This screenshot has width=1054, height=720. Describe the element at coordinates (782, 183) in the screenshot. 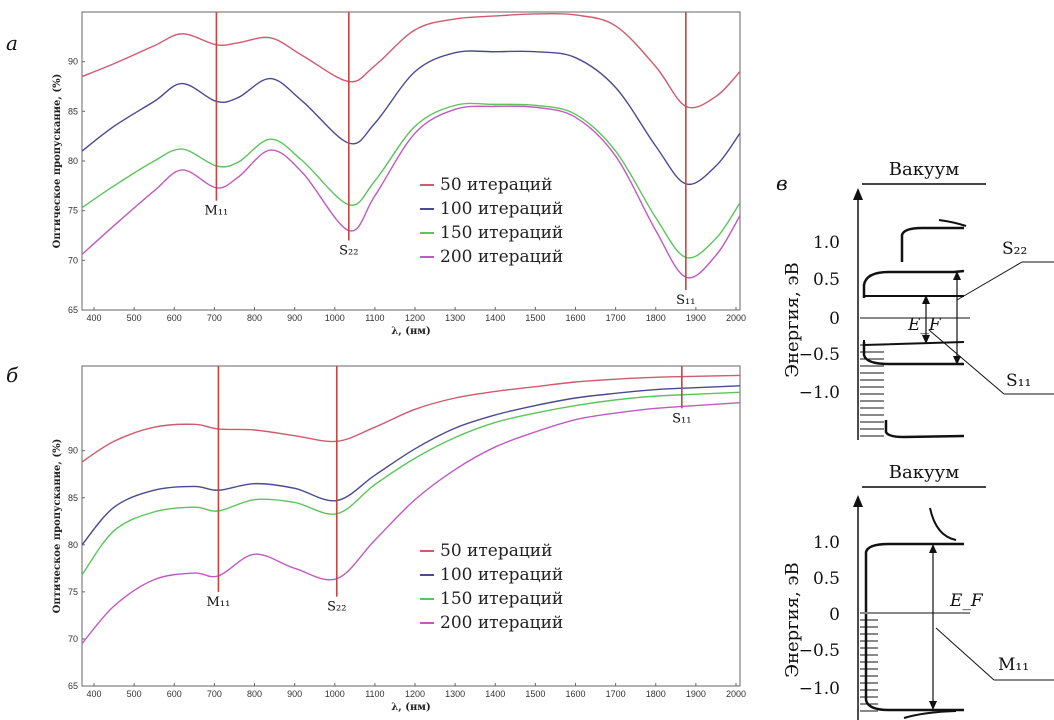

I see `panel-letter-c: в` at that location.